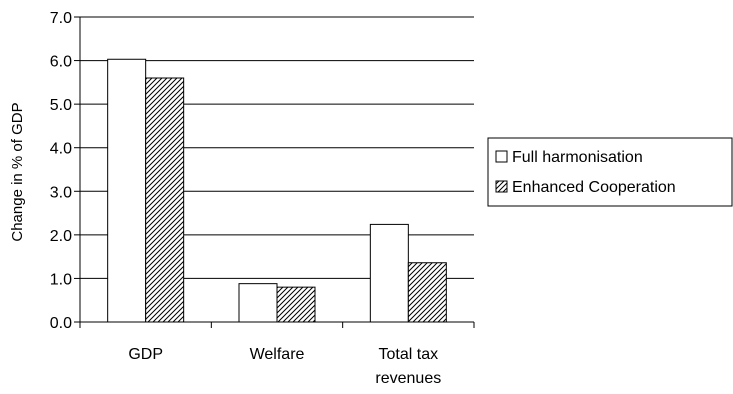 This screenshot has height=394, width=733. Describe the element at coordinates (284, 366) in the screenshot. I see `x-tick-labels: GDP Welfare Total tax revenues` at that location.